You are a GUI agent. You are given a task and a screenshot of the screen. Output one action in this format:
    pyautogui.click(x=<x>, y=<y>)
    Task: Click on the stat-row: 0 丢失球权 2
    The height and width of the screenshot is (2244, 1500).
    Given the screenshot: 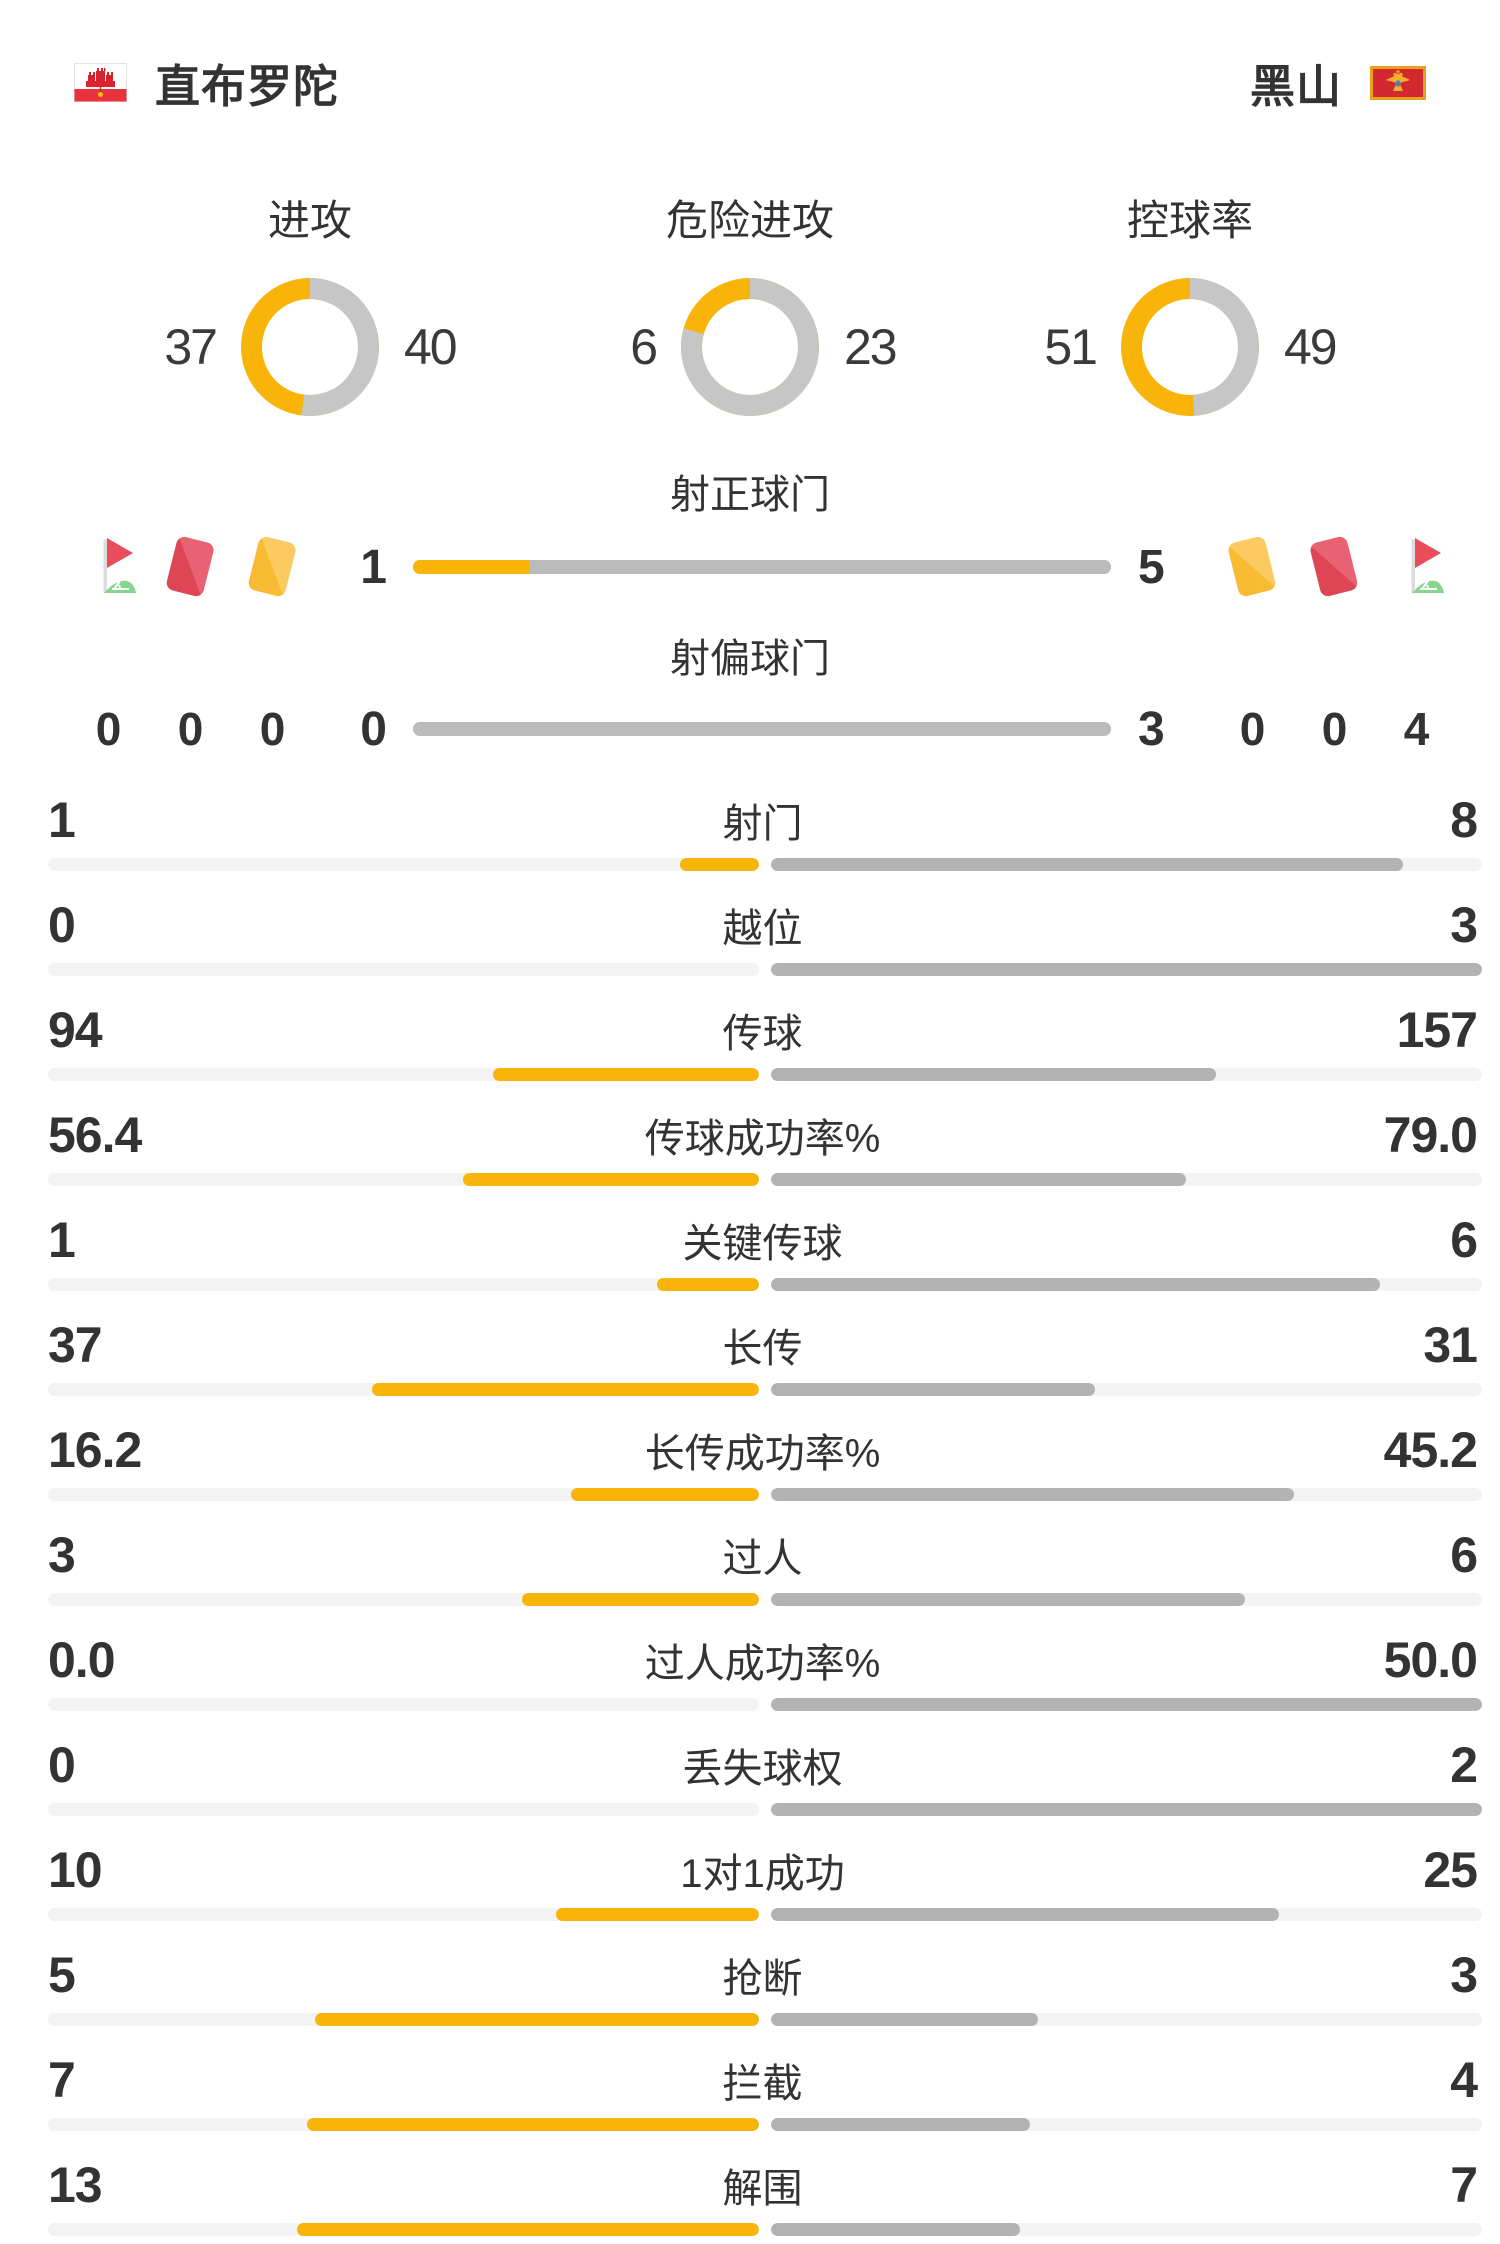 What is the action you would take?
    pyautogui.click(x=750, y=1776)
    